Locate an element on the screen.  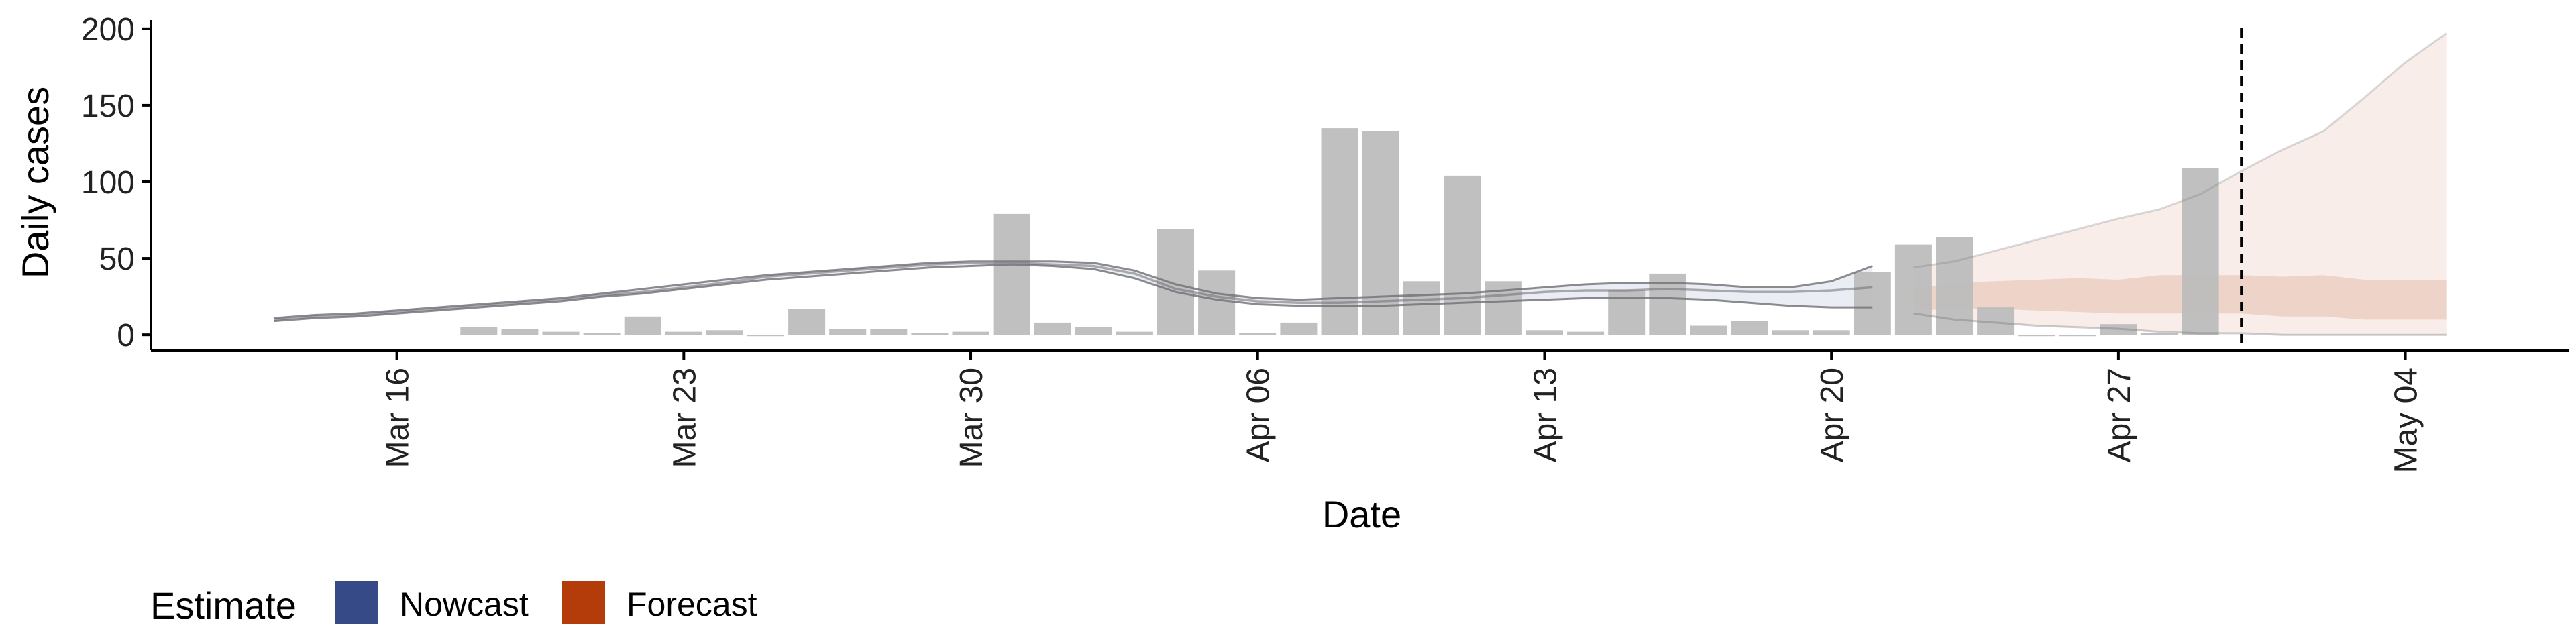
forecast-lower-line is located at coordinates (2180, 324).